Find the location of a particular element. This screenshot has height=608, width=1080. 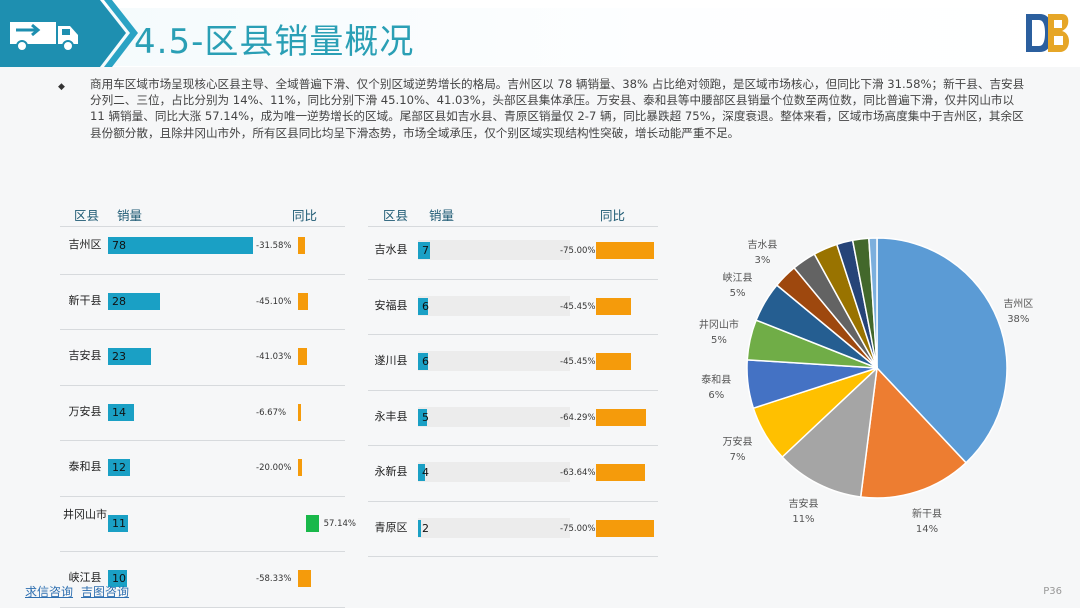

pie-label: 新干县 14% is located at coordinates (927, 522).